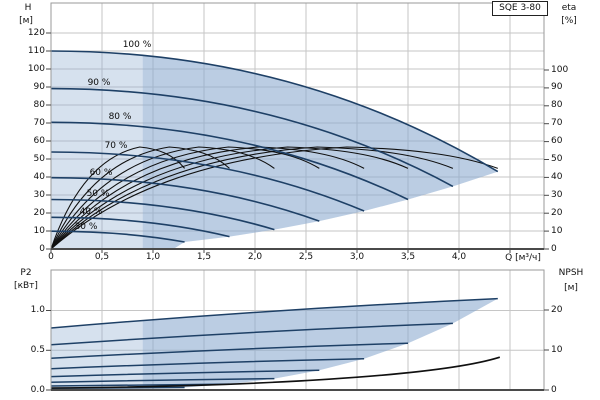 The image size is (600, 400). What do you see at coordinates (101, 173) in the screenshot?
I see `speed-curve-label: 60 %` at bounding box center [101, 173].